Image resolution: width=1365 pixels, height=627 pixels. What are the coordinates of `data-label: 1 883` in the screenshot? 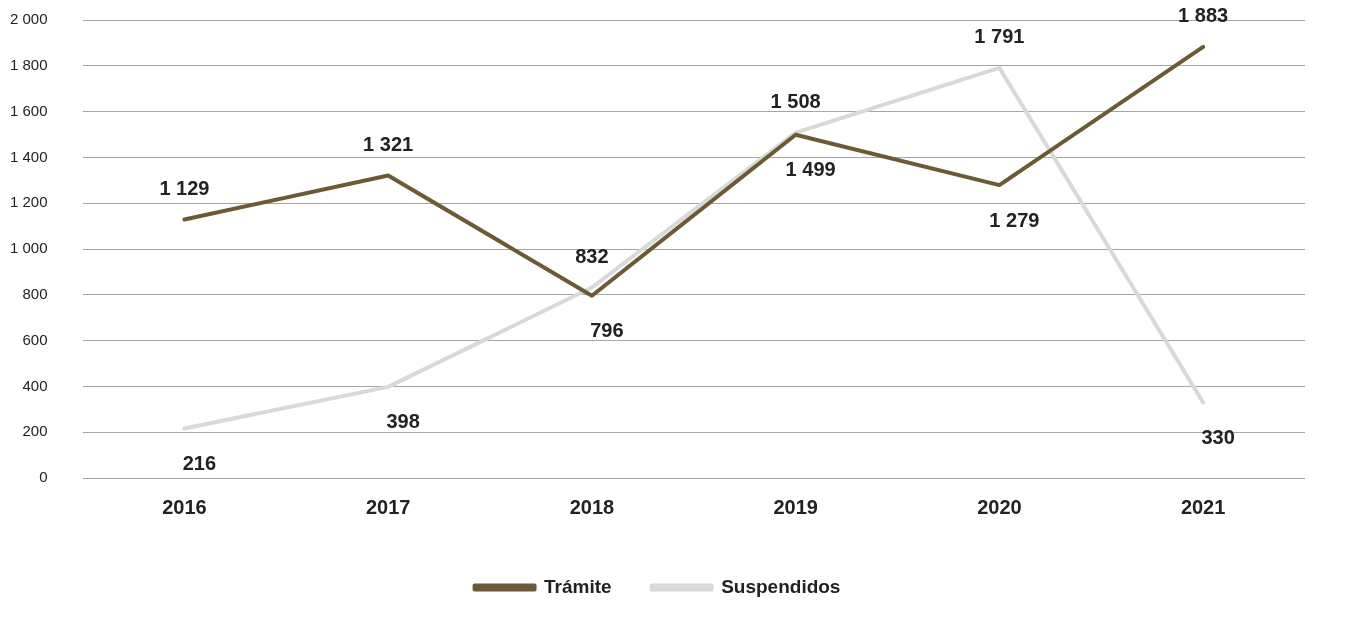 It's located at (1203, 15).